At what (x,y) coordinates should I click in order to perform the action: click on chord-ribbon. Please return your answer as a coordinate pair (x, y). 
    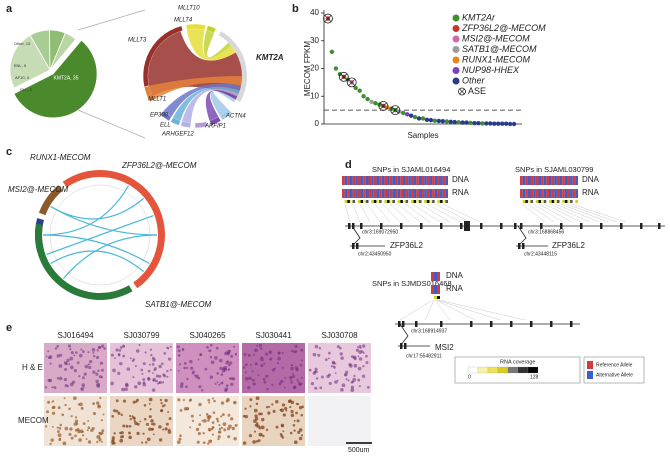
    Looking at the image, I should click on (211, 44).